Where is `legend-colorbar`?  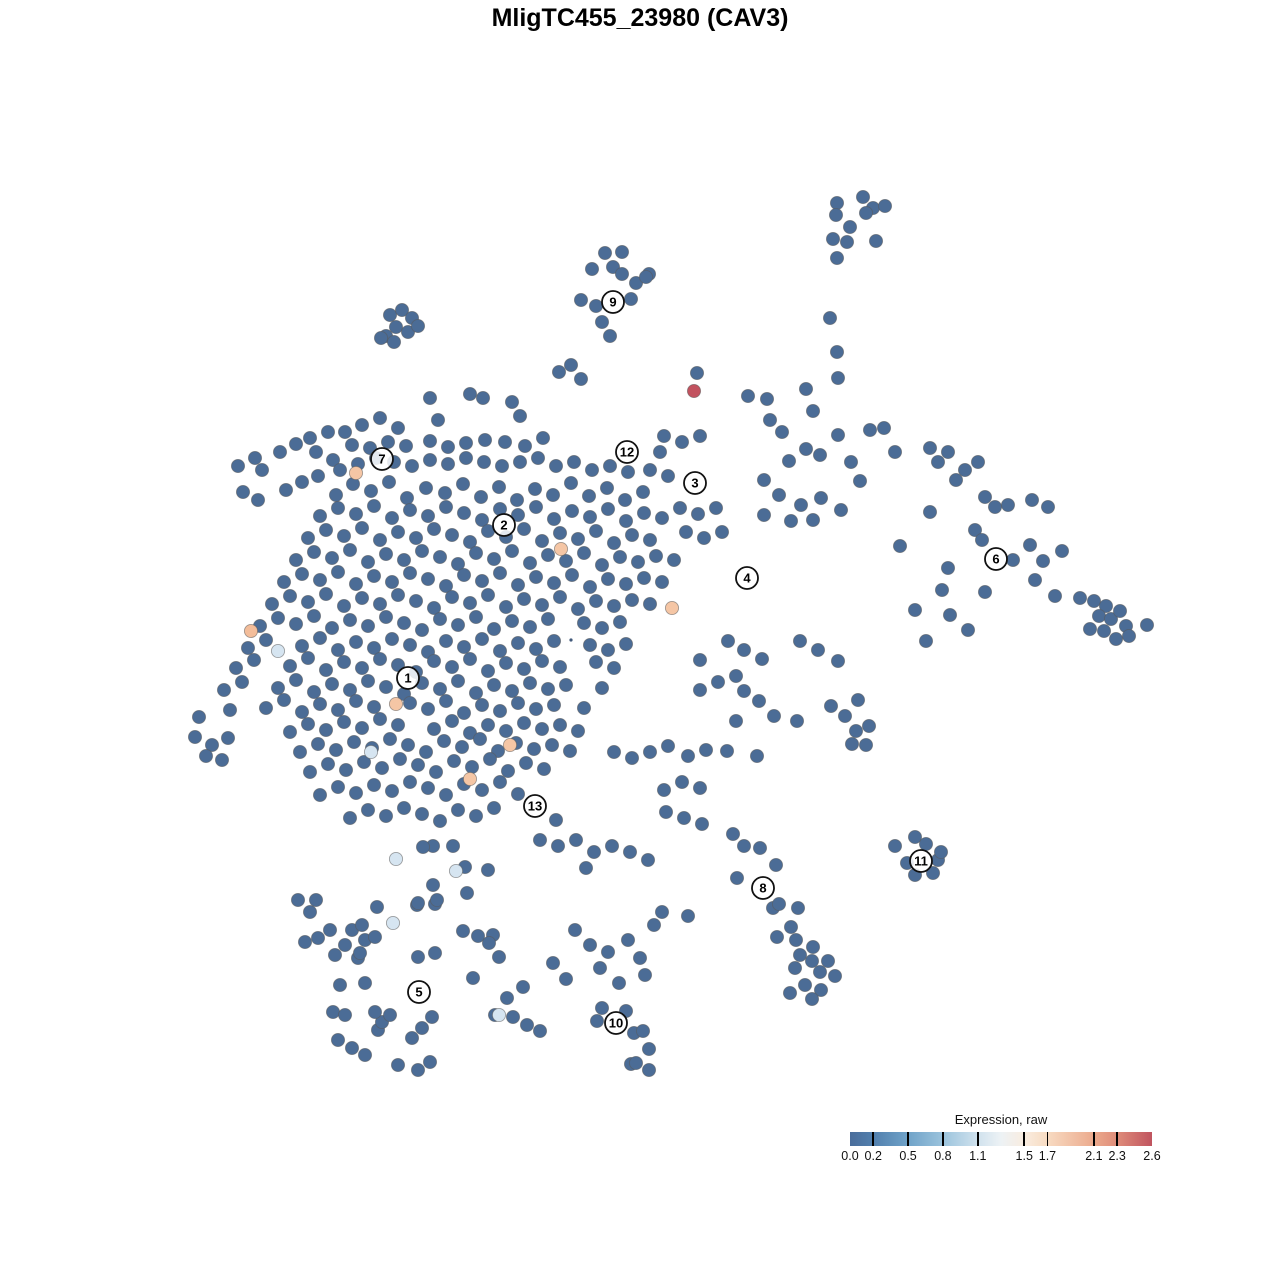
legend-colorbar is located at coordinates (1001, 1139).